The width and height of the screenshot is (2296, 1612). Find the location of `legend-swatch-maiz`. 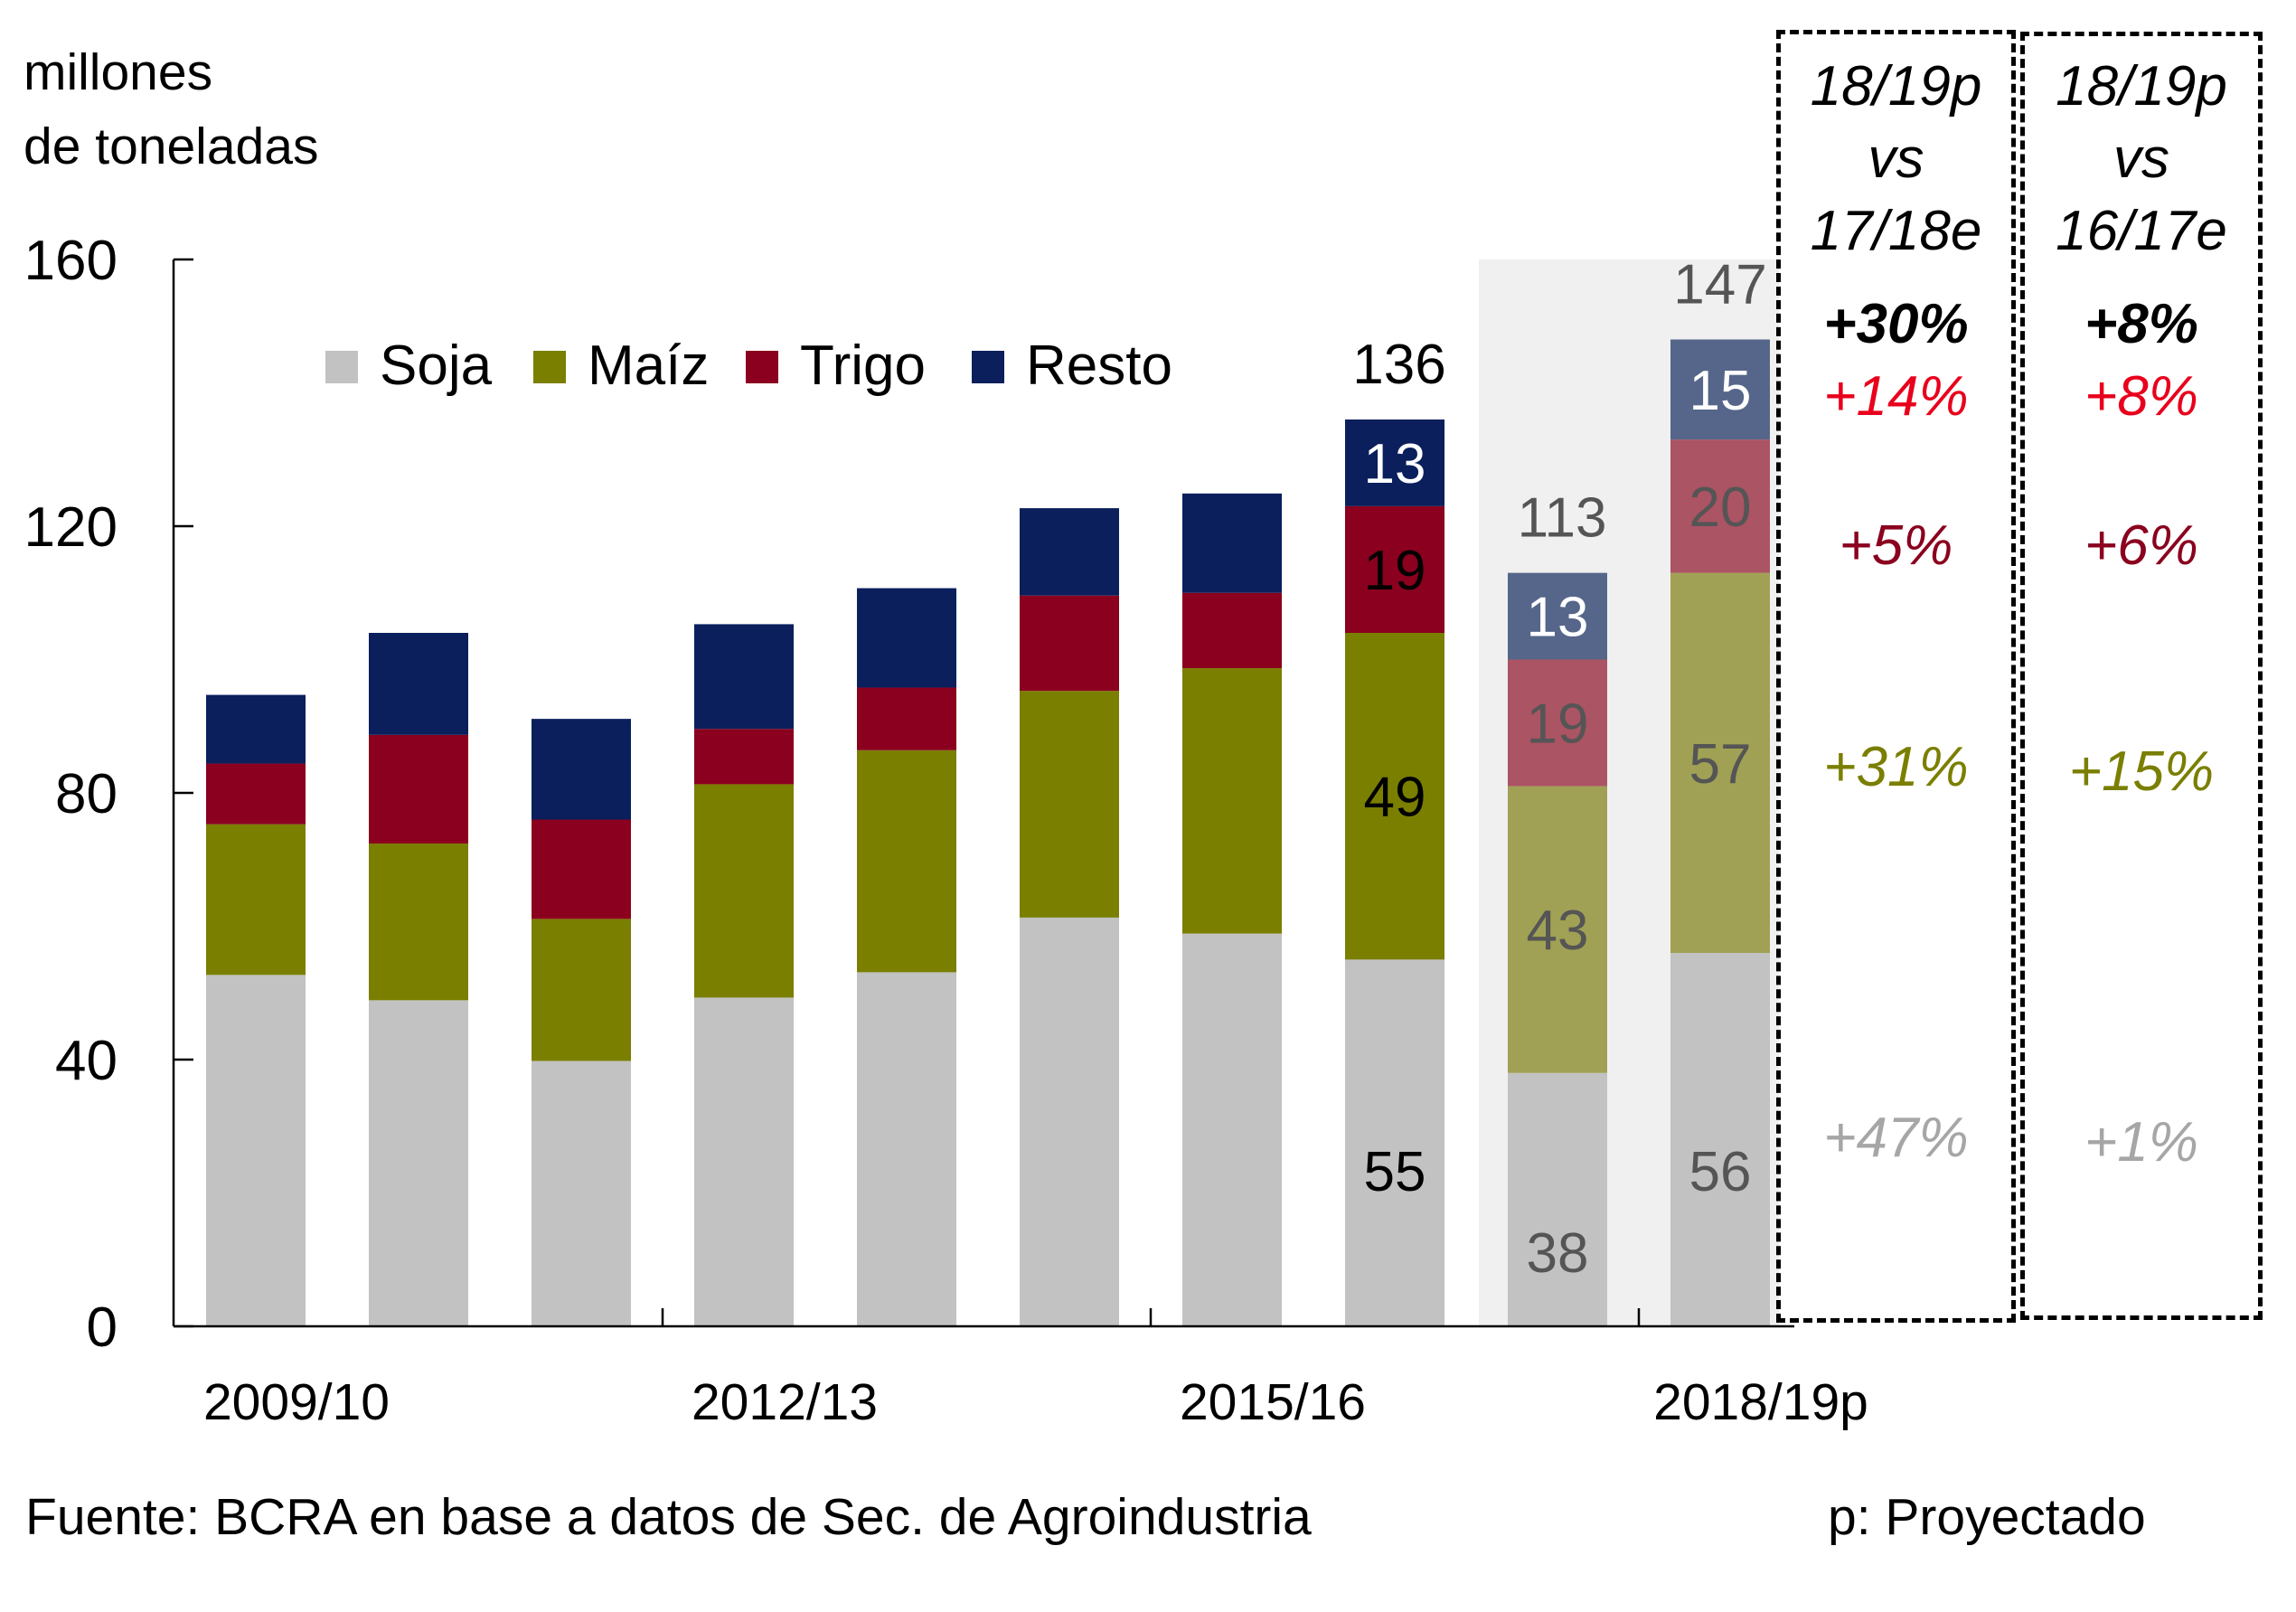

legend-swatch-maiz is located at coordinates (549, 367).